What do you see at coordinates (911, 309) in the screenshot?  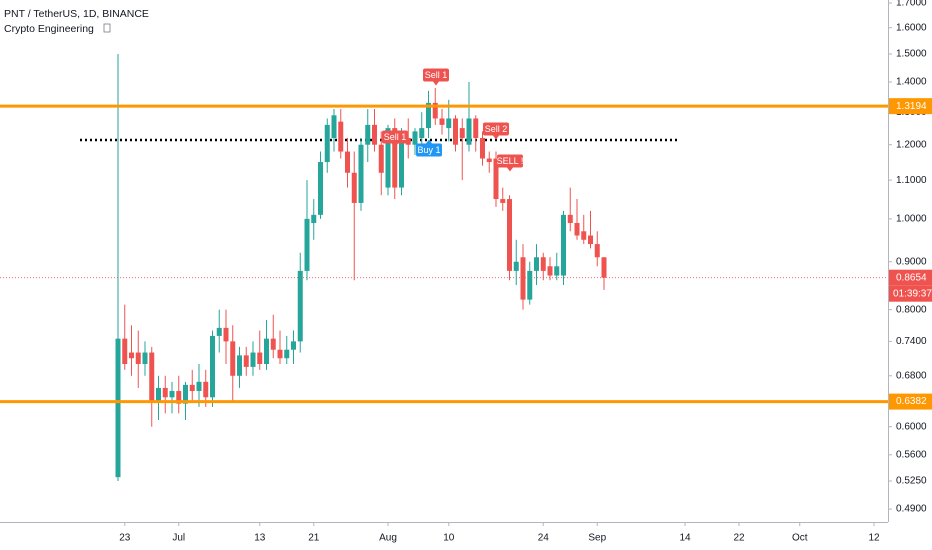 I see `y-tick-label: 0.8000` at bounding box center [911, 309].